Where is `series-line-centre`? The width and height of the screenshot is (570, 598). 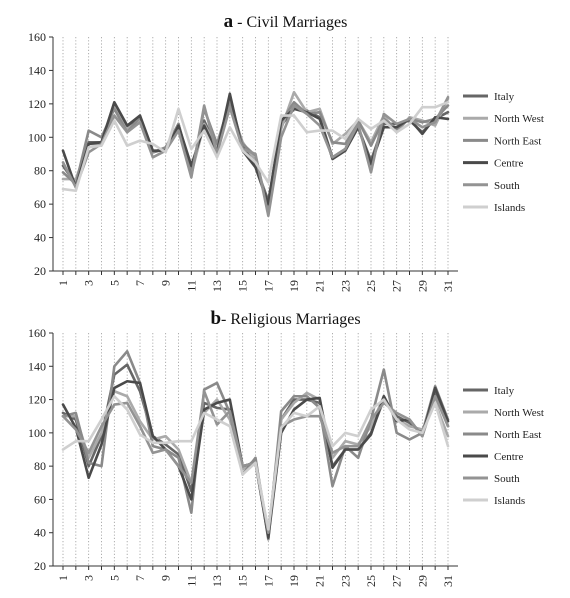 series-line-centre is located at coordinates (255, 149).